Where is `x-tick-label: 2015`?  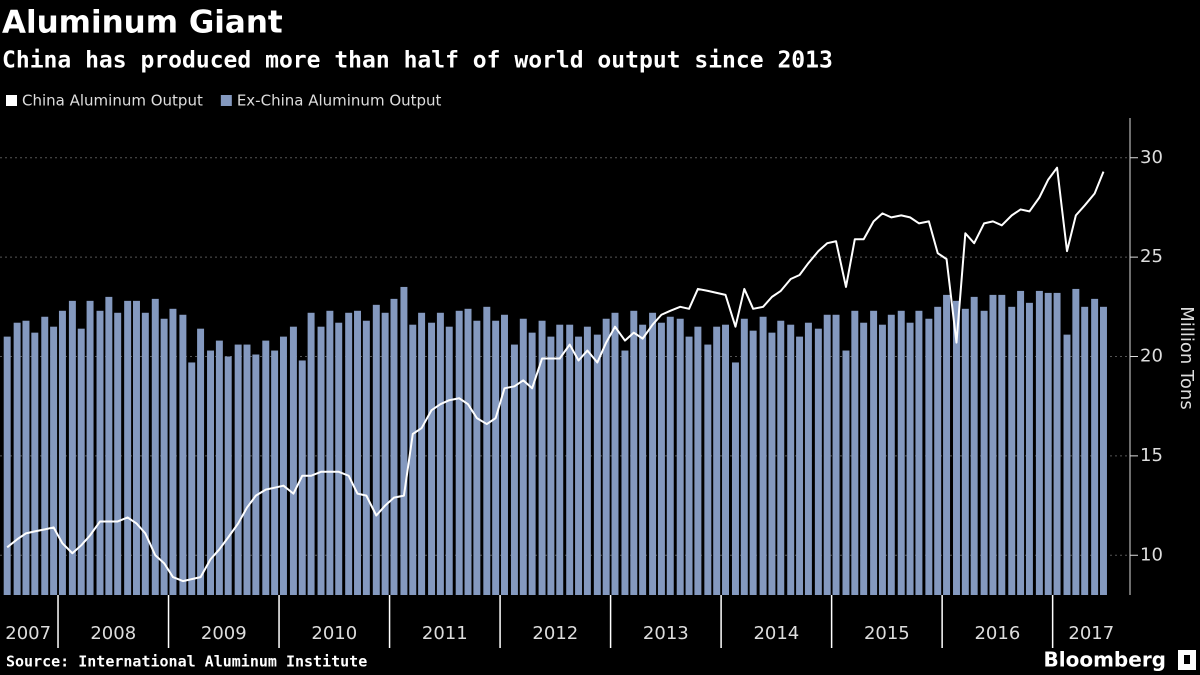 x-tick-label: 2015 is located at coordinates (887, 633).